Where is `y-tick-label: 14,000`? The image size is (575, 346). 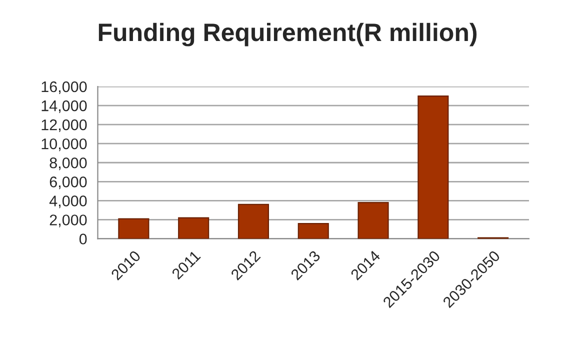 y-tick-label: 14,000 is located at coordinates (64, 107).